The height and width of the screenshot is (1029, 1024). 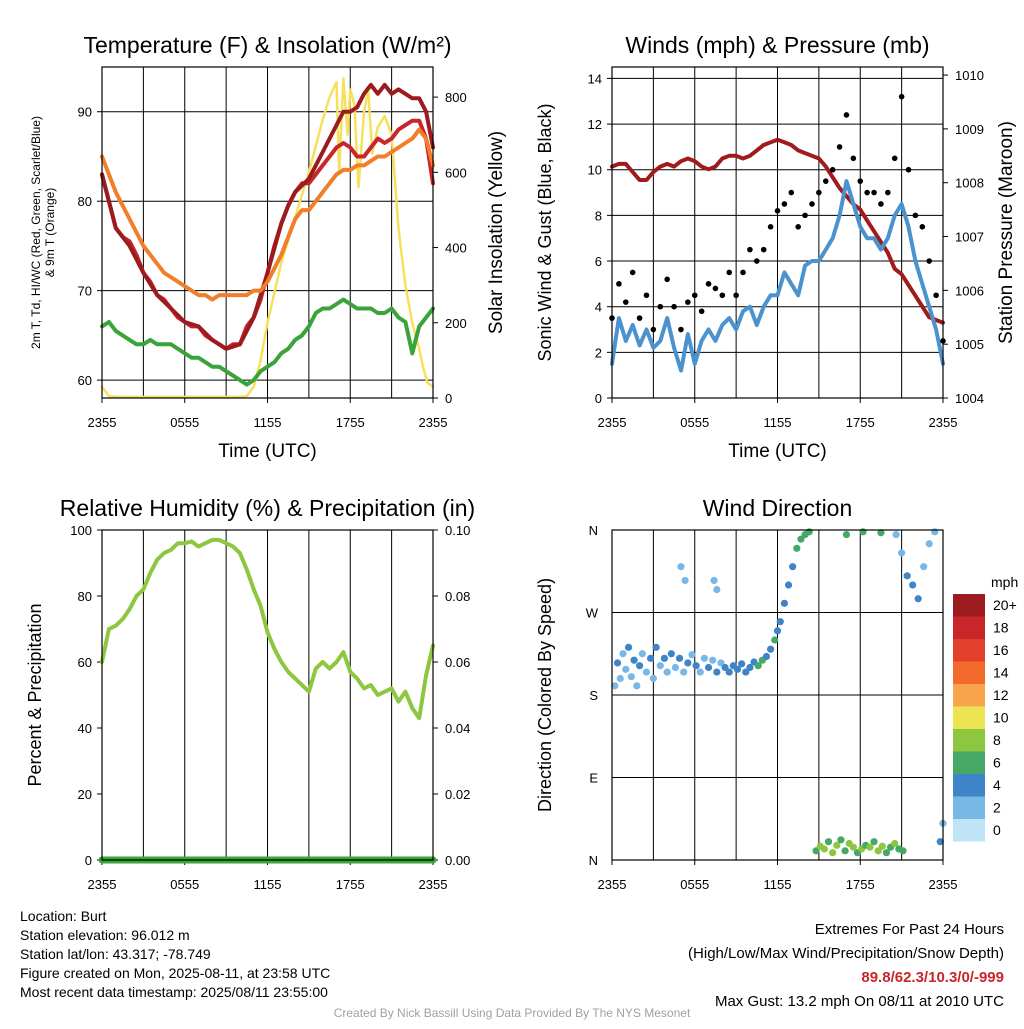 What do you see at coordinates (457, 662) in the screenshot?
I see `y2-tick-label: 0.06` at bounding box center [457, 662].